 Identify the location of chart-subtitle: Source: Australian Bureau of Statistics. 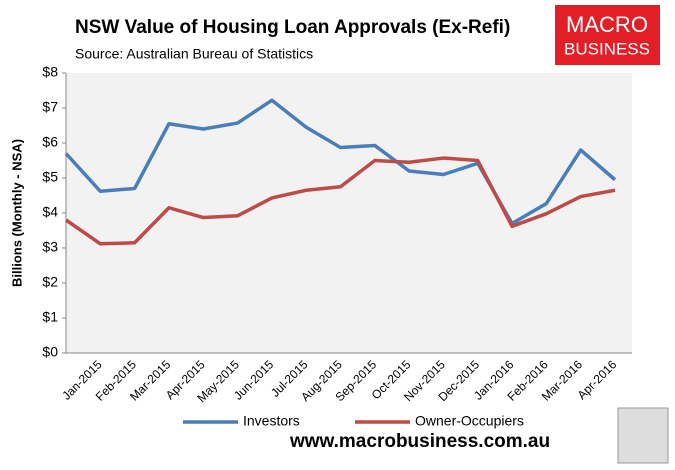
(194, 54).